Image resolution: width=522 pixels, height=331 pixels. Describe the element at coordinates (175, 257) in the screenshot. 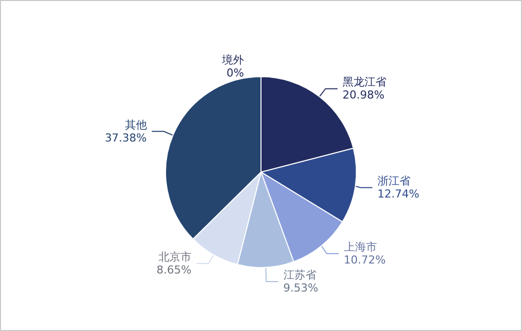

I see `slice-label: 北京市` at that location.